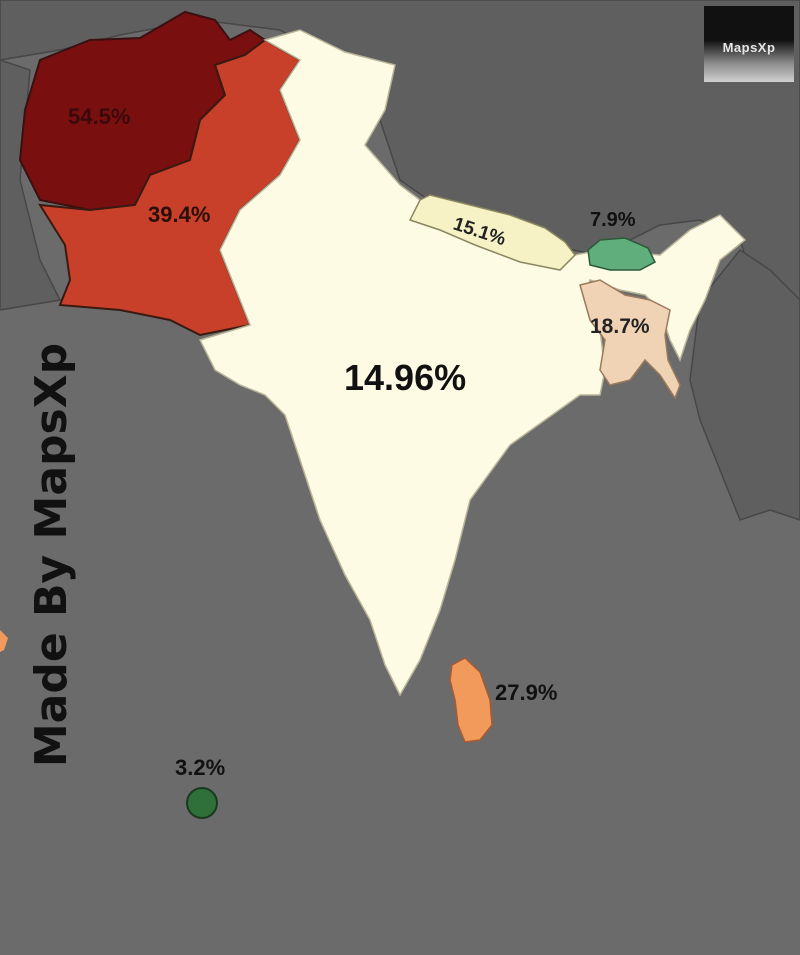  What do you see at coordinates (620, 326) in the screenshot?
I see `label-bangladesh: 18.7%` at bounding box center [620, 326].